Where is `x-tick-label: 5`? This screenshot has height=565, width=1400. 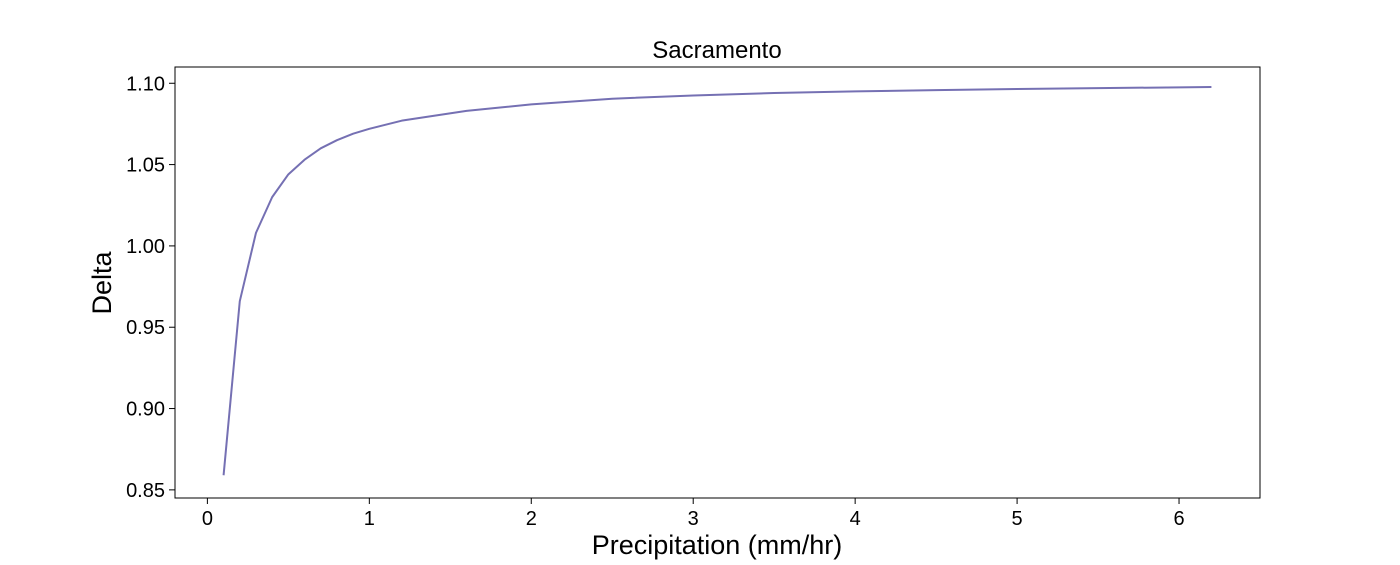 x-tick-label: 5 is located at coordinates (1017, 519).